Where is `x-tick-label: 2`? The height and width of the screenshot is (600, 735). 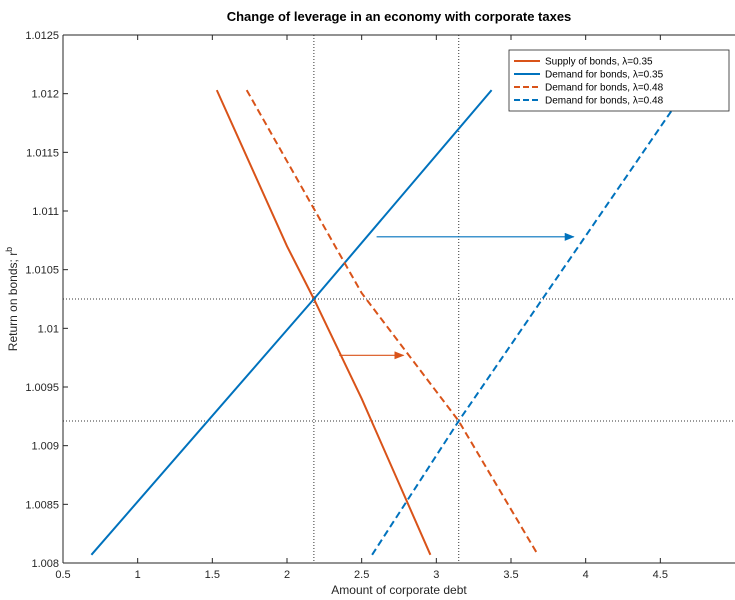
x-tick-label: 2 is located at coordinates (287, 575).